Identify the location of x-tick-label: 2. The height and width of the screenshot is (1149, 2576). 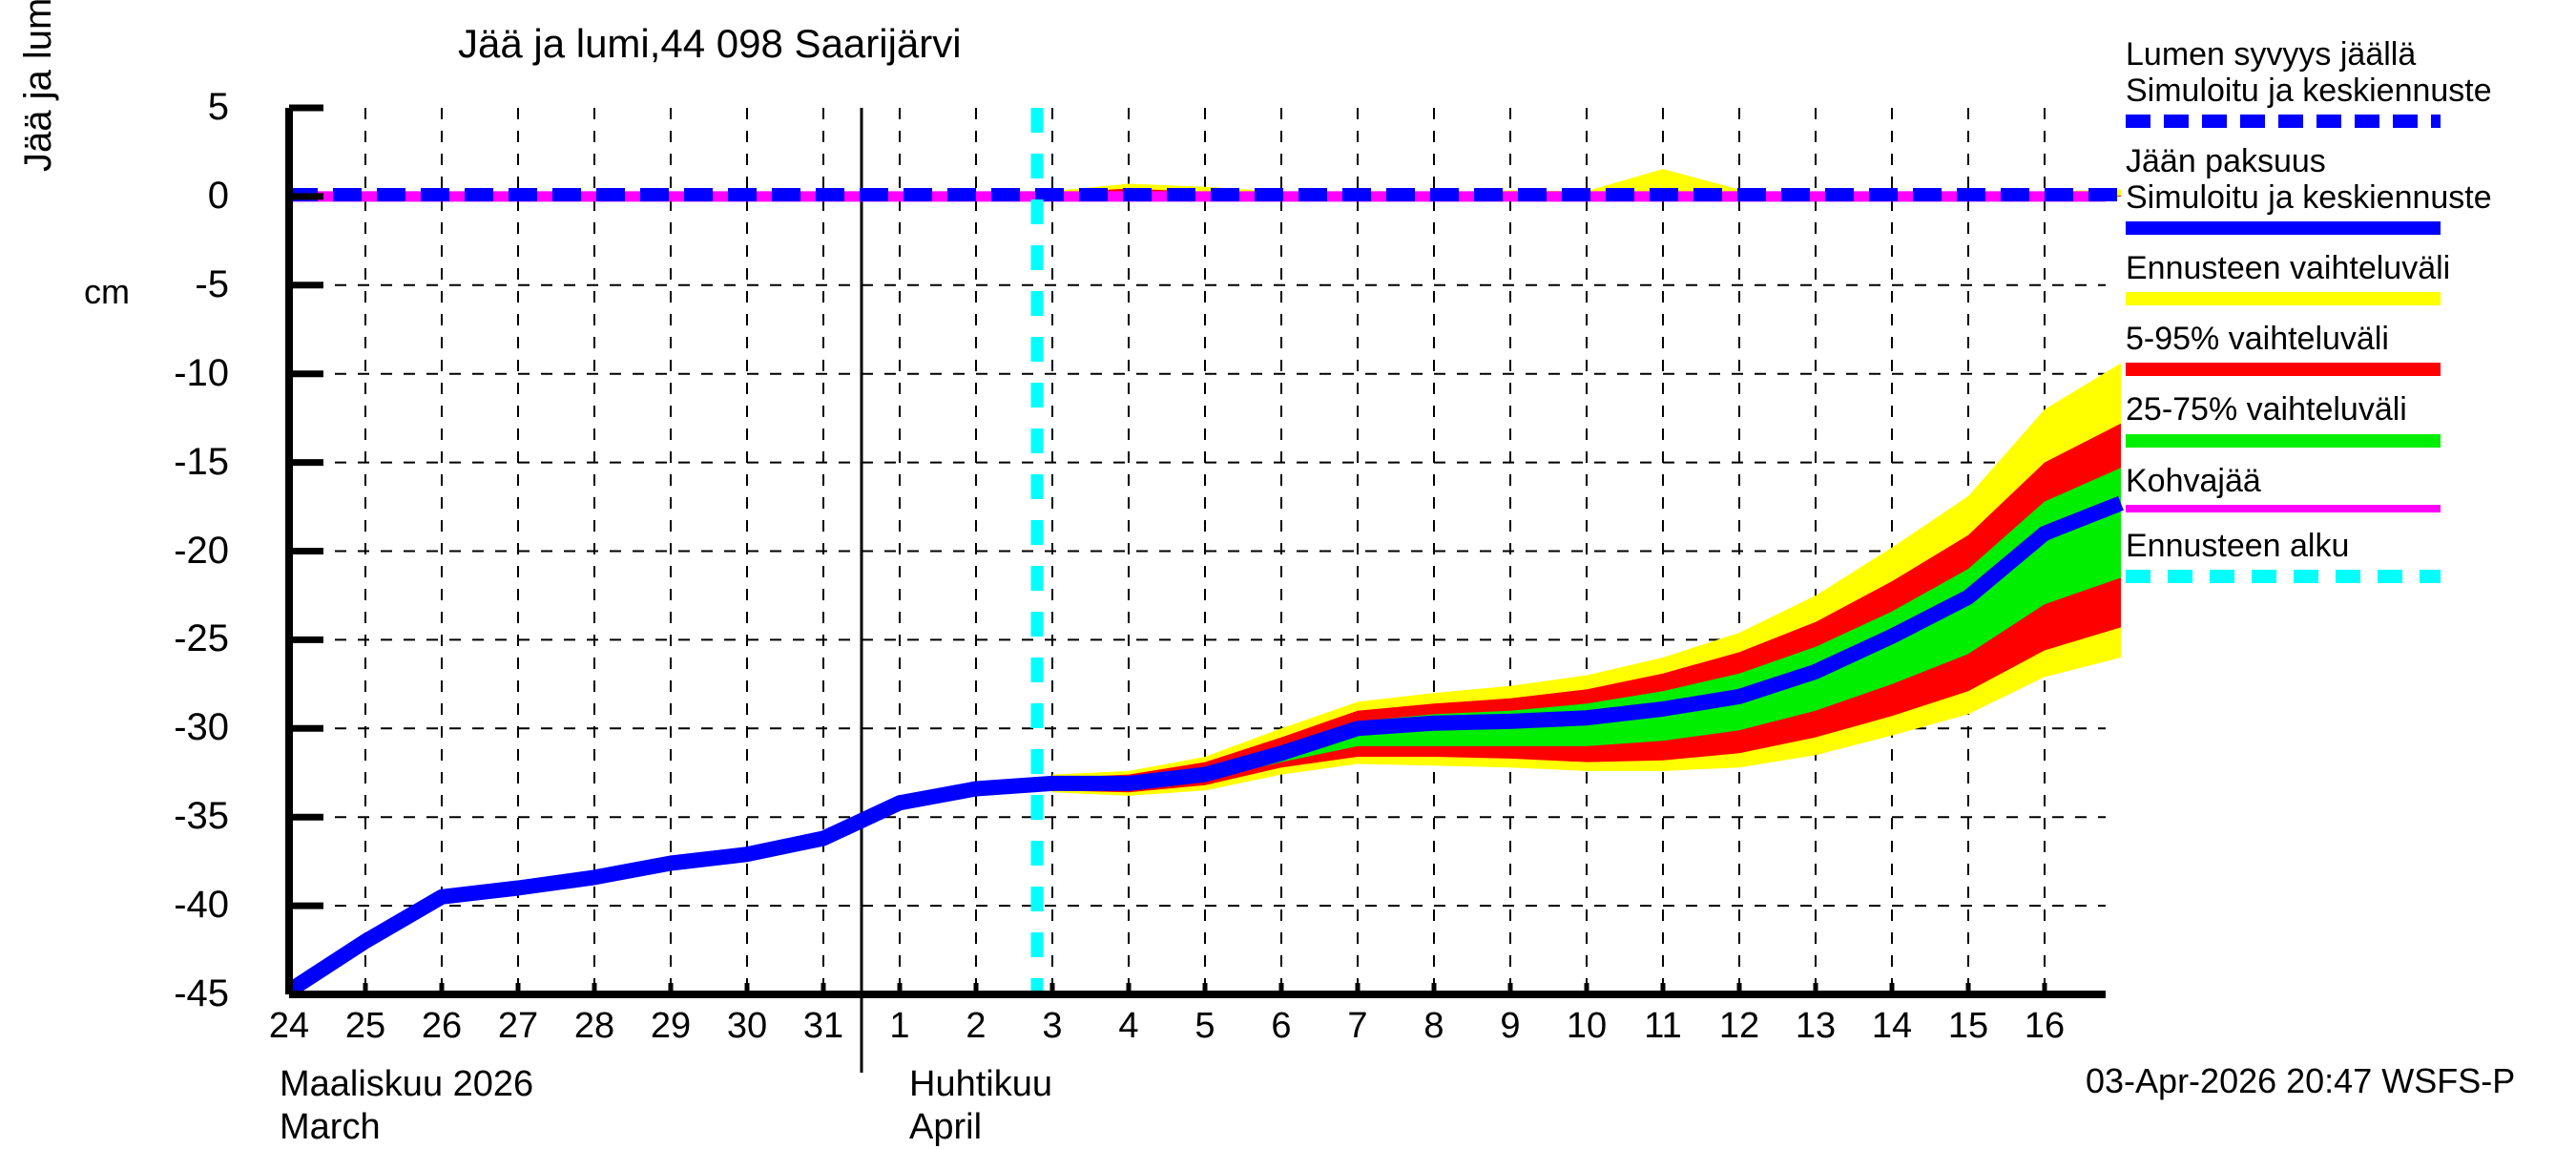
(976, 1026).